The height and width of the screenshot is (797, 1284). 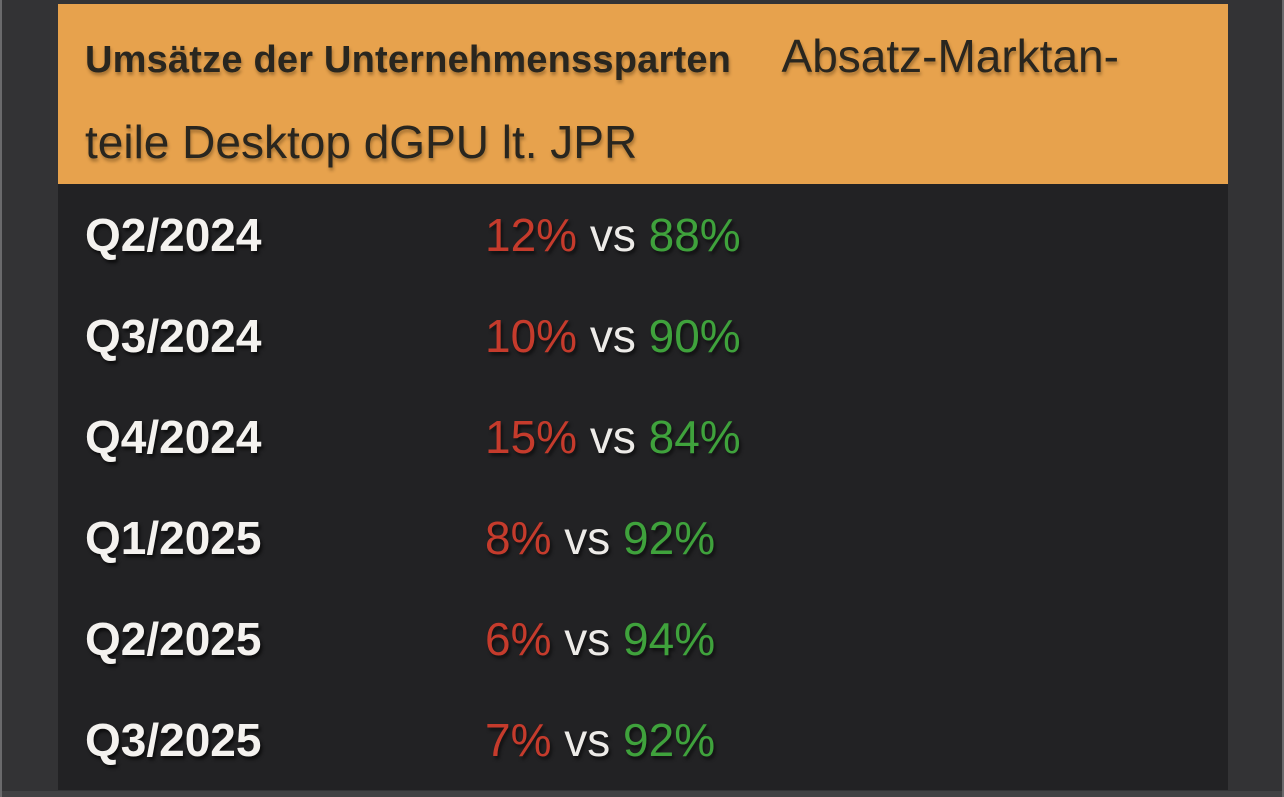 I want to click on table-row: Q2/2024 12% vs 88%, so click(x=643, y=234).